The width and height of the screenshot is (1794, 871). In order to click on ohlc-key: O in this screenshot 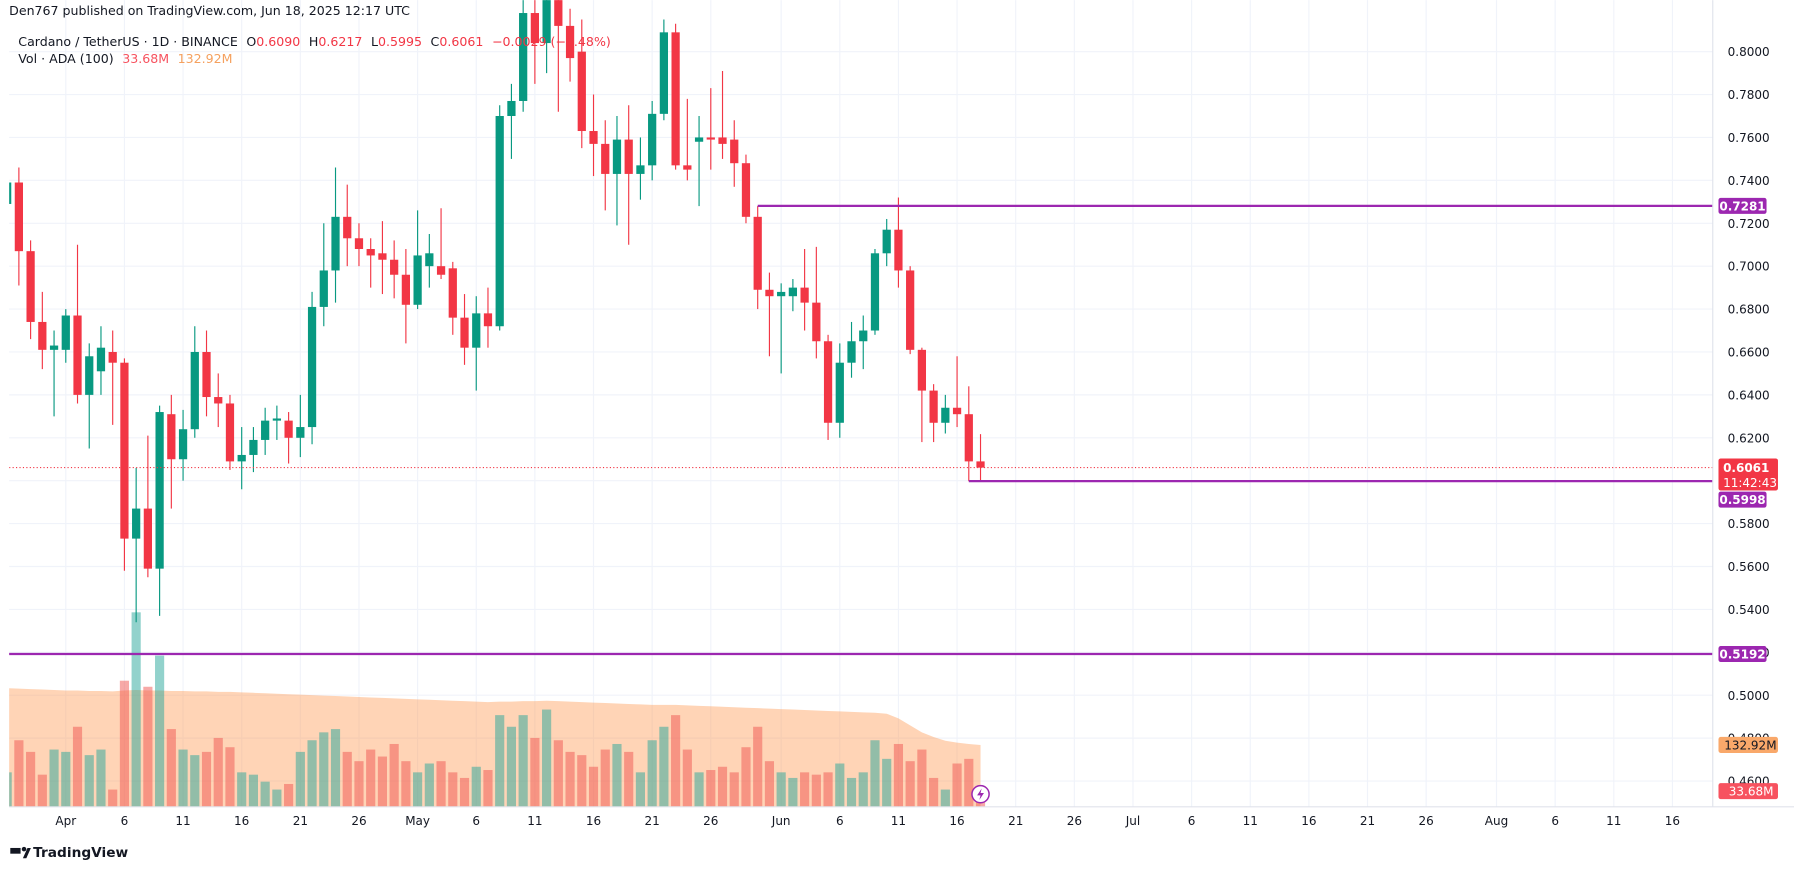, I will do `click(251, 41)`.